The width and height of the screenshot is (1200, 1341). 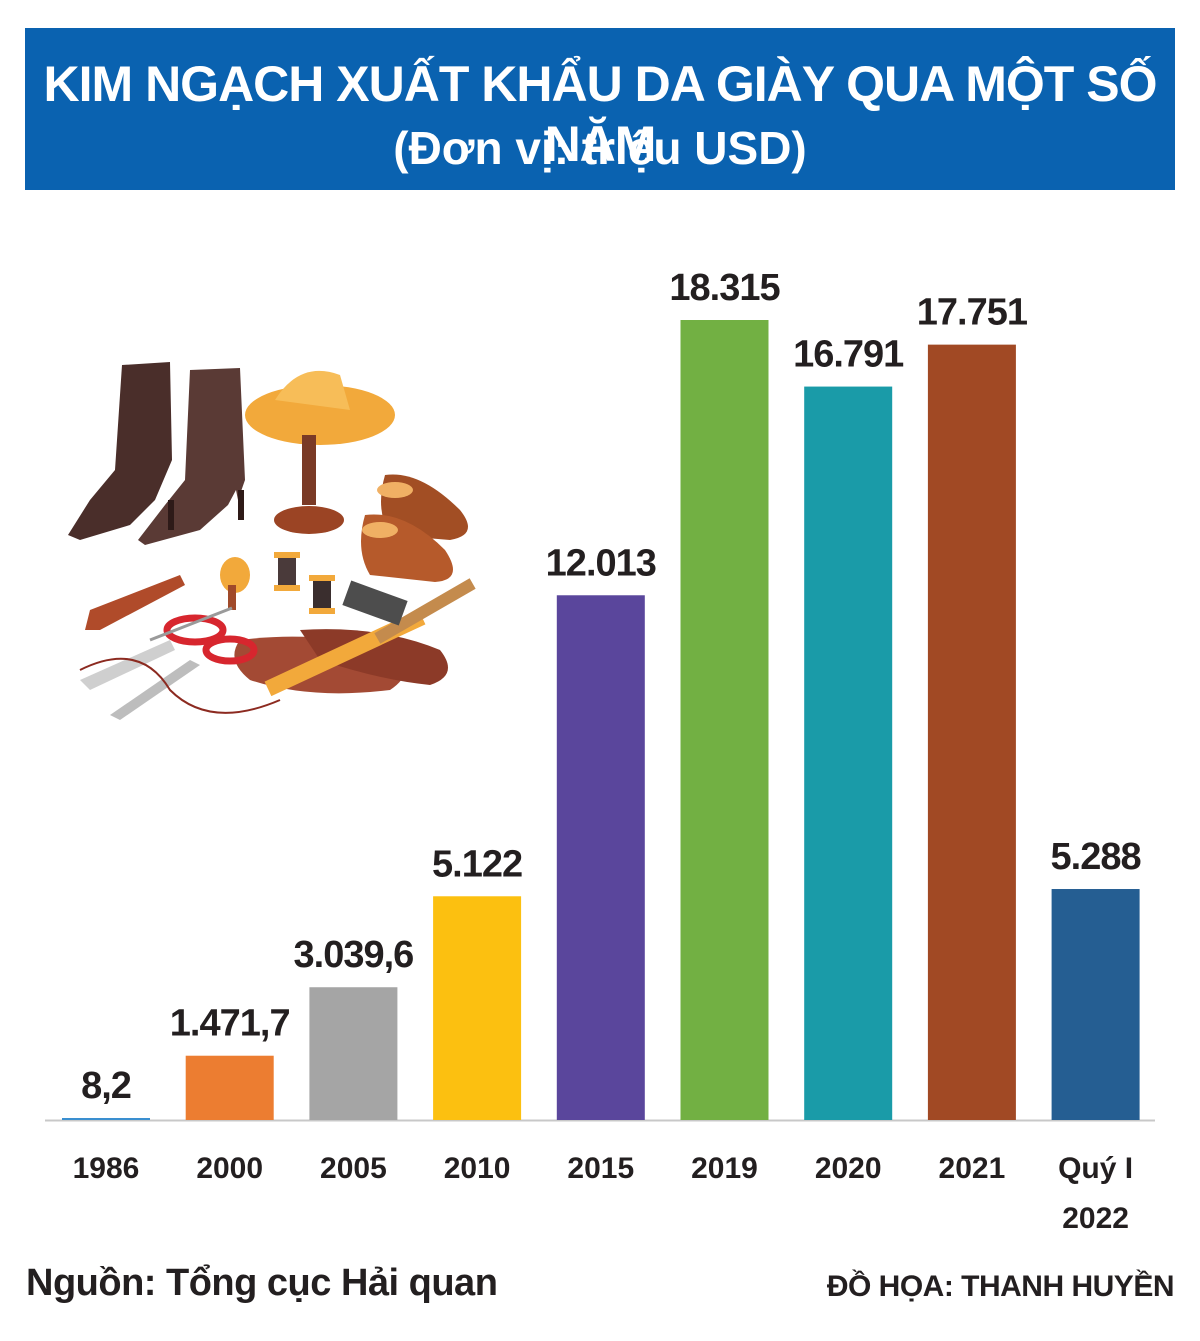 What do you see at coordinates (414, 528) in the screenshot?
I see `brown-shoes-icon` at bounding box center [414, 528].